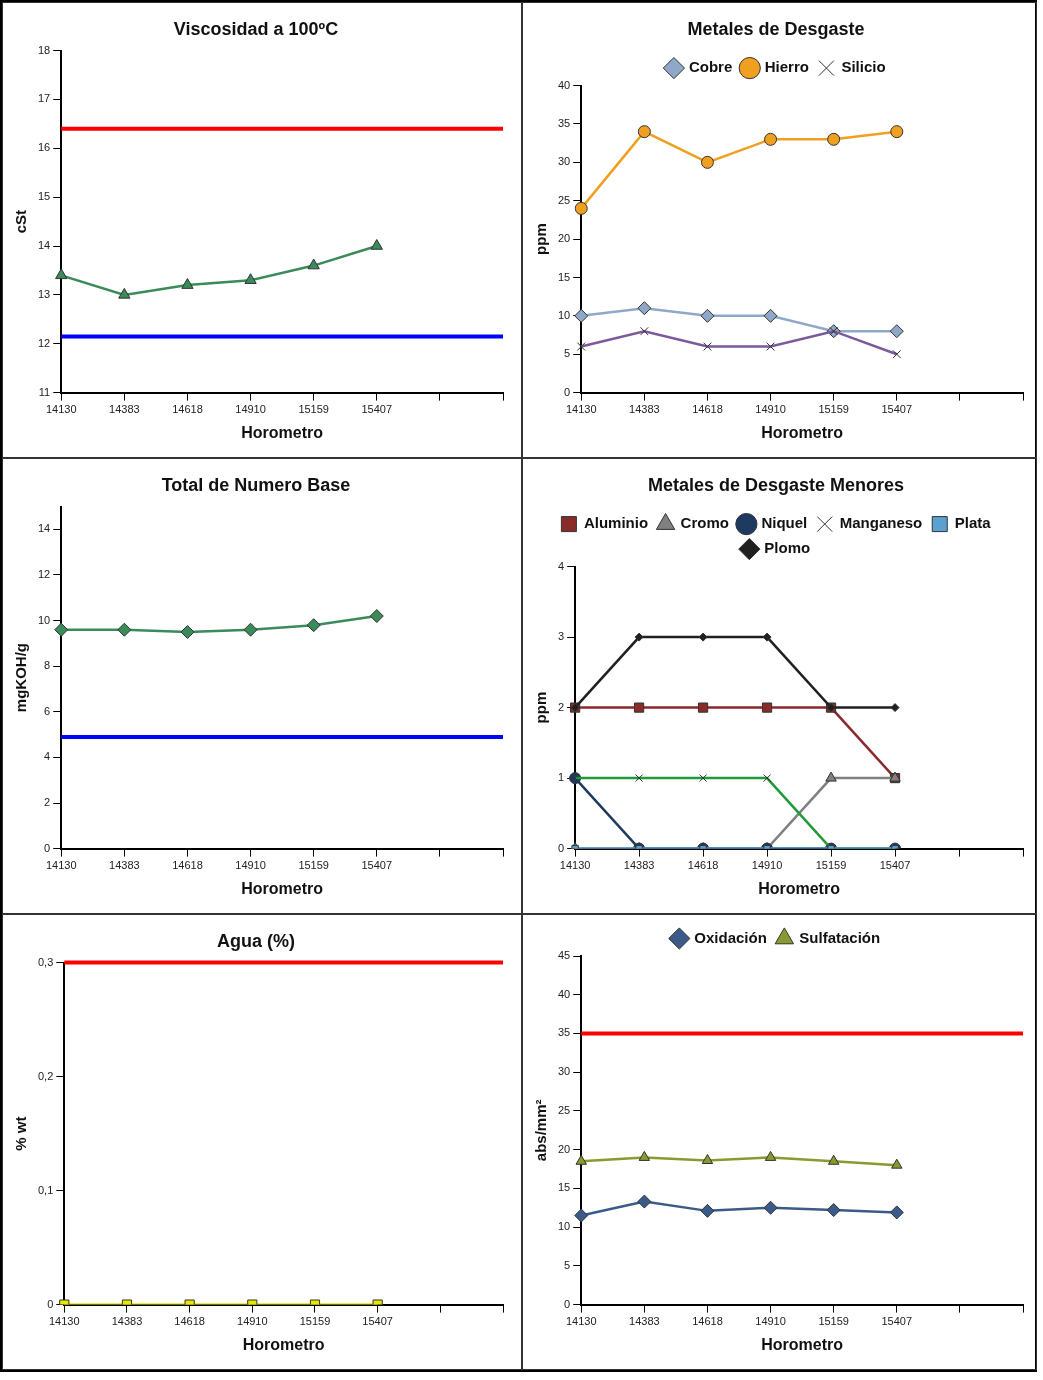 This screenshot has width=1043, height=1380. Describe the element at coordinates (44, 98) in the screenshot. I see `y-tick-label: 17` at that location.